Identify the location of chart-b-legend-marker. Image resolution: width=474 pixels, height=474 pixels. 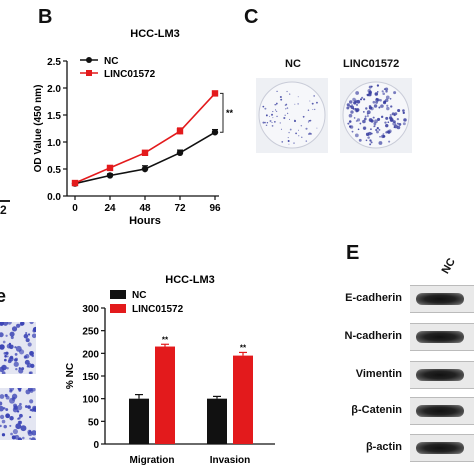
(89, 60).